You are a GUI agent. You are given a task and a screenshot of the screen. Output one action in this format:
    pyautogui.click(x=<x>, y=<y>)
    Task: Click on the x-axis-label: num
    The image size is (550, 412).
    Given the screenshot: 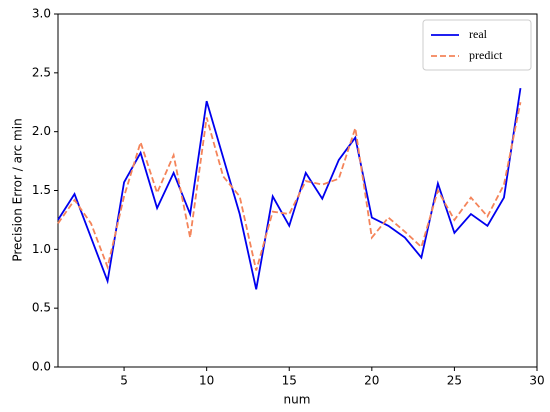 What is the action you would take?
    pyautogui.click(x=297, y=400)
    